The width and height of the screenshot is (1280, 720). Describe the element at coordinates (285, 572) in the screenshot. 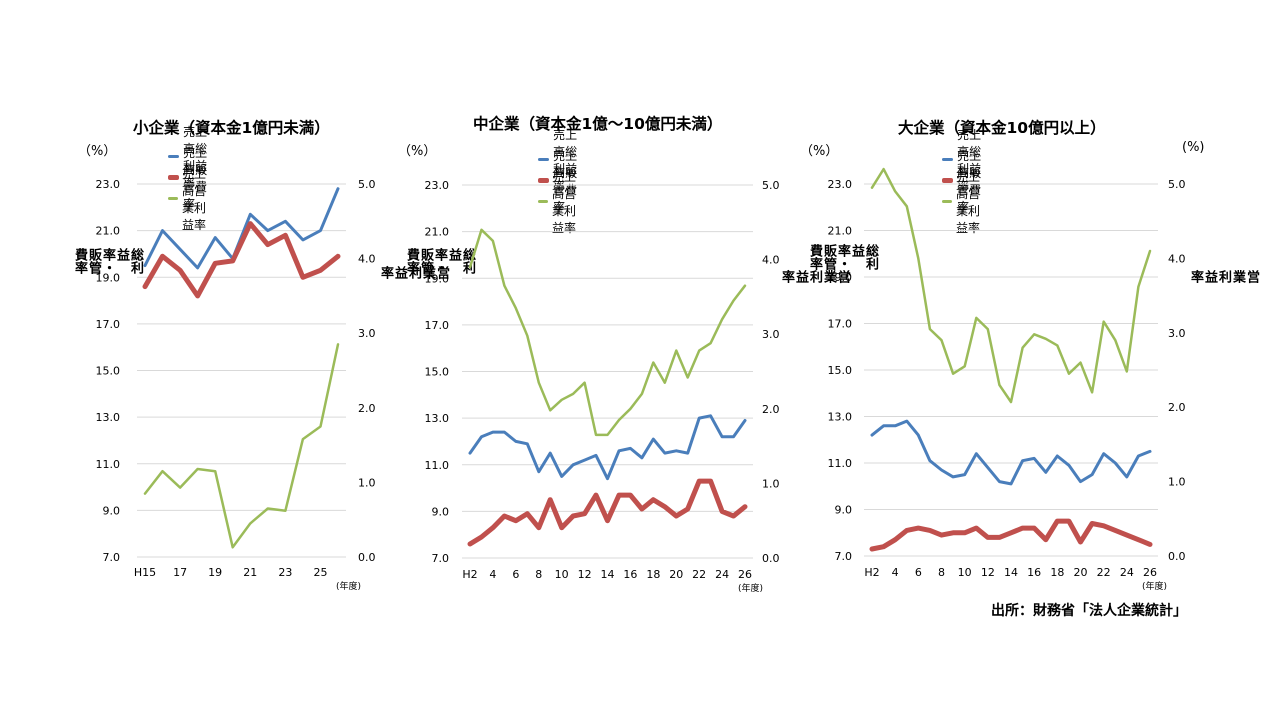

I see `x-tick-label: 23` at that location.